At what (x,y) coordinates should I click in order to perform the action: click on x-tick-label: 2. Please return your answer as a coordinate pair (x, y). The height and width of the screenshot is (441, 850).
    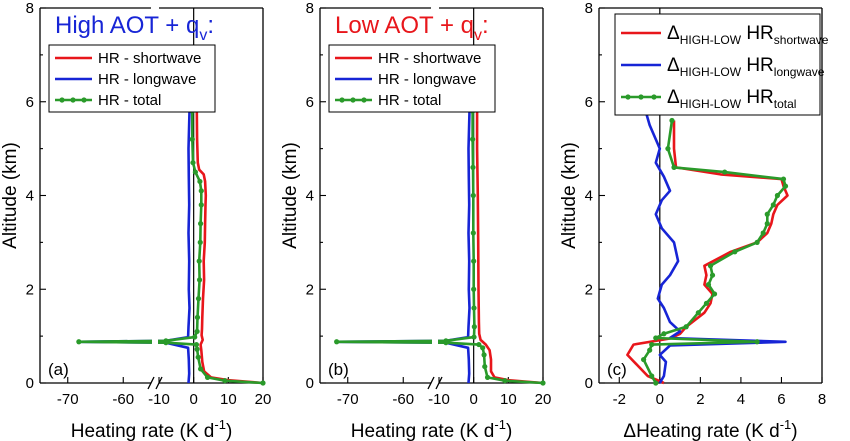
    Looking at the image, I should click on (700, 399).